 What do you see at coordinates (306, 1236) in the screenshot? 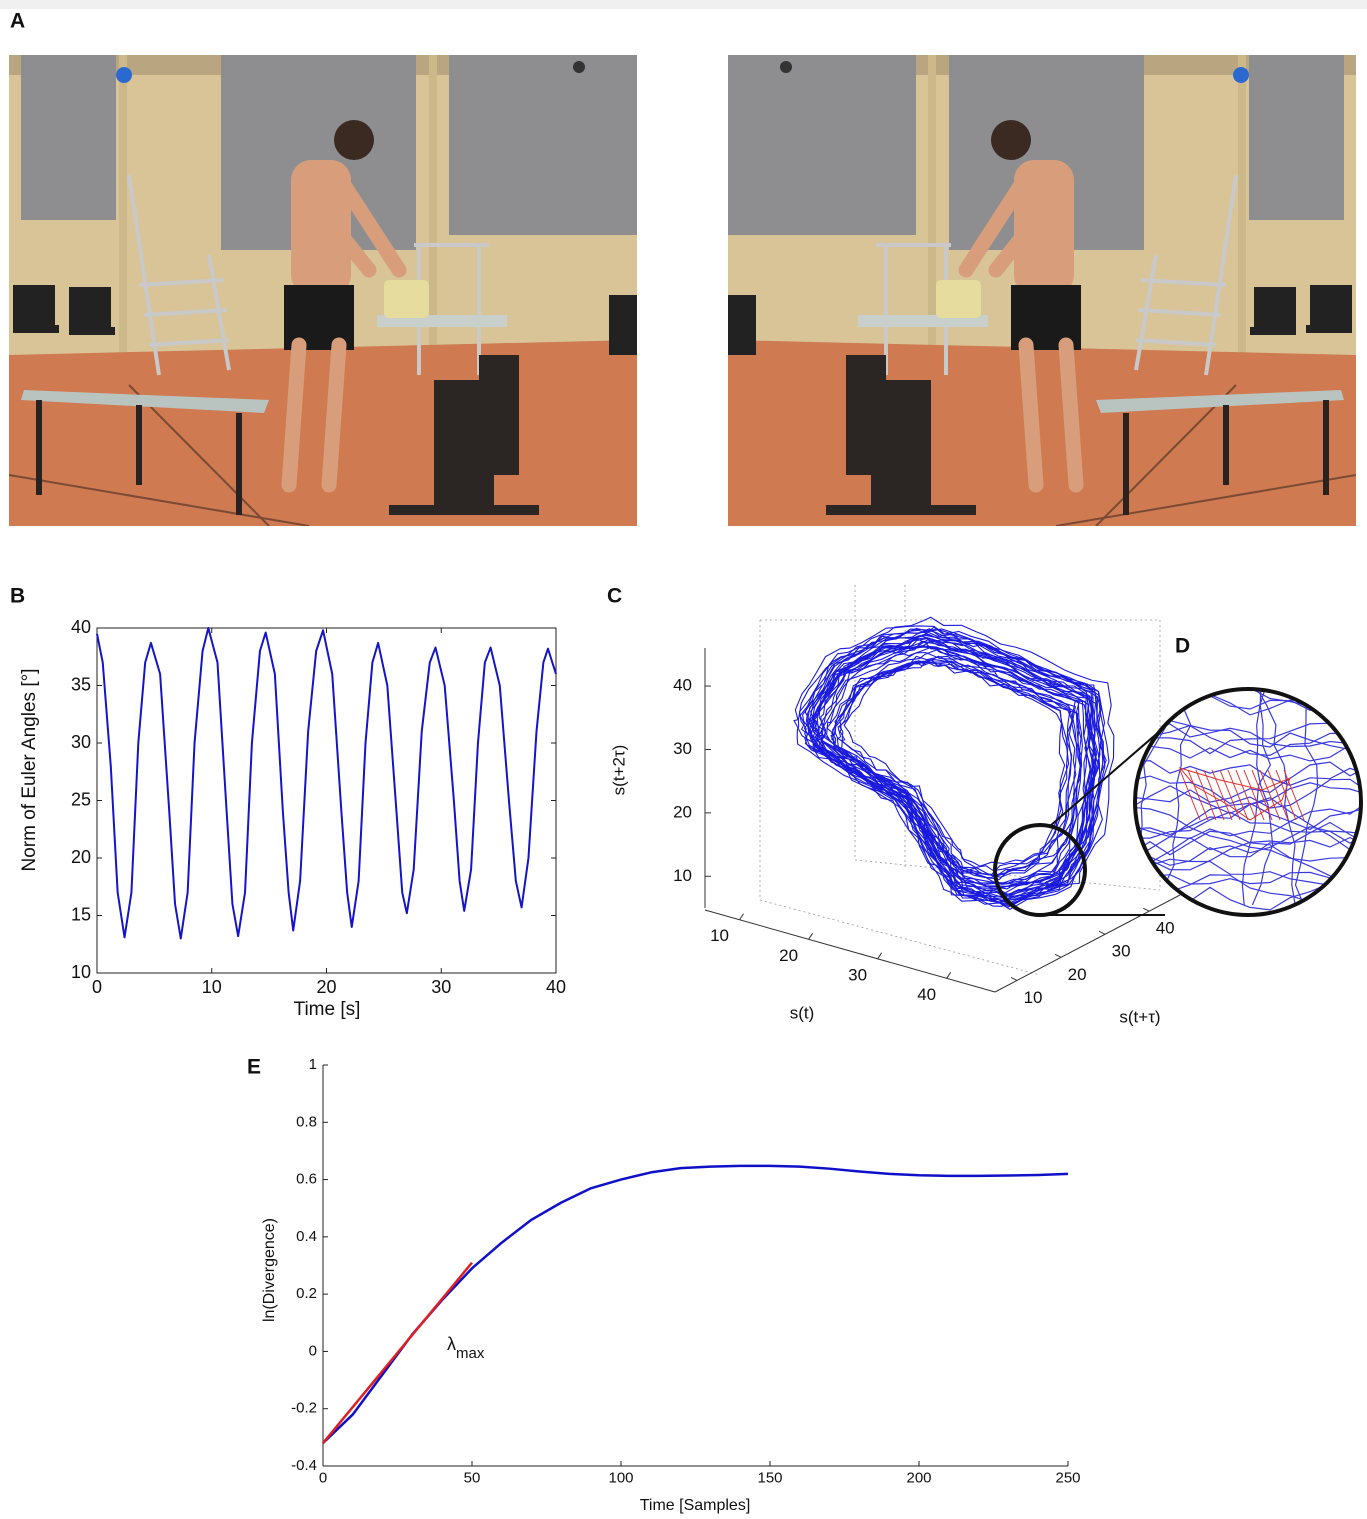
I see `y-tick-label: 0.4` at bounding box center [306, 1236].